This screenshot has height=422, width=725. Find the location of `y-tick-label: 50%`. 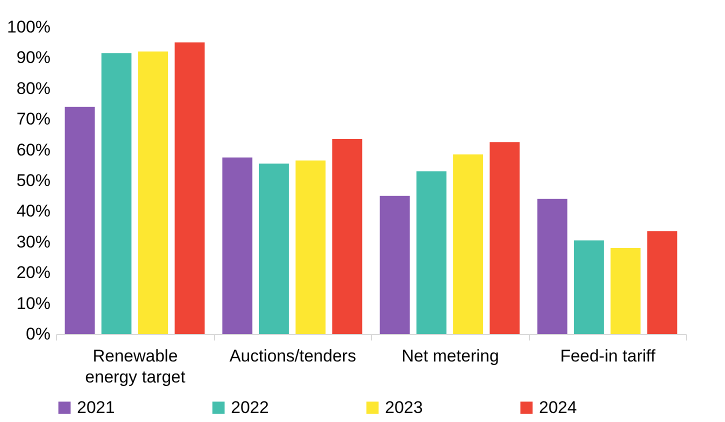

y-tick-label: 50% is located at coordinates (33, 180).